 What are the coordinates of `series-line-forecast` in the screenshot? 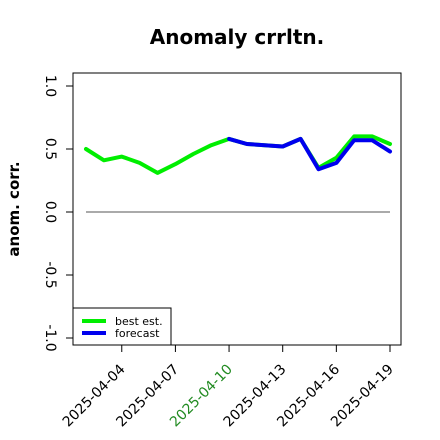 It's located at (309, 154).